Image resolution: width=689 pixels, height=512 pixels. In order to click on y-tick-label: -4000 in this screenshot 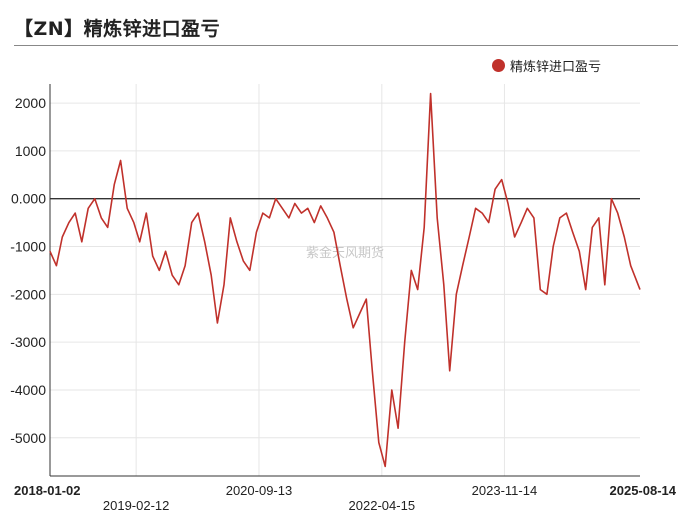, I will do `click(28, 390)`.